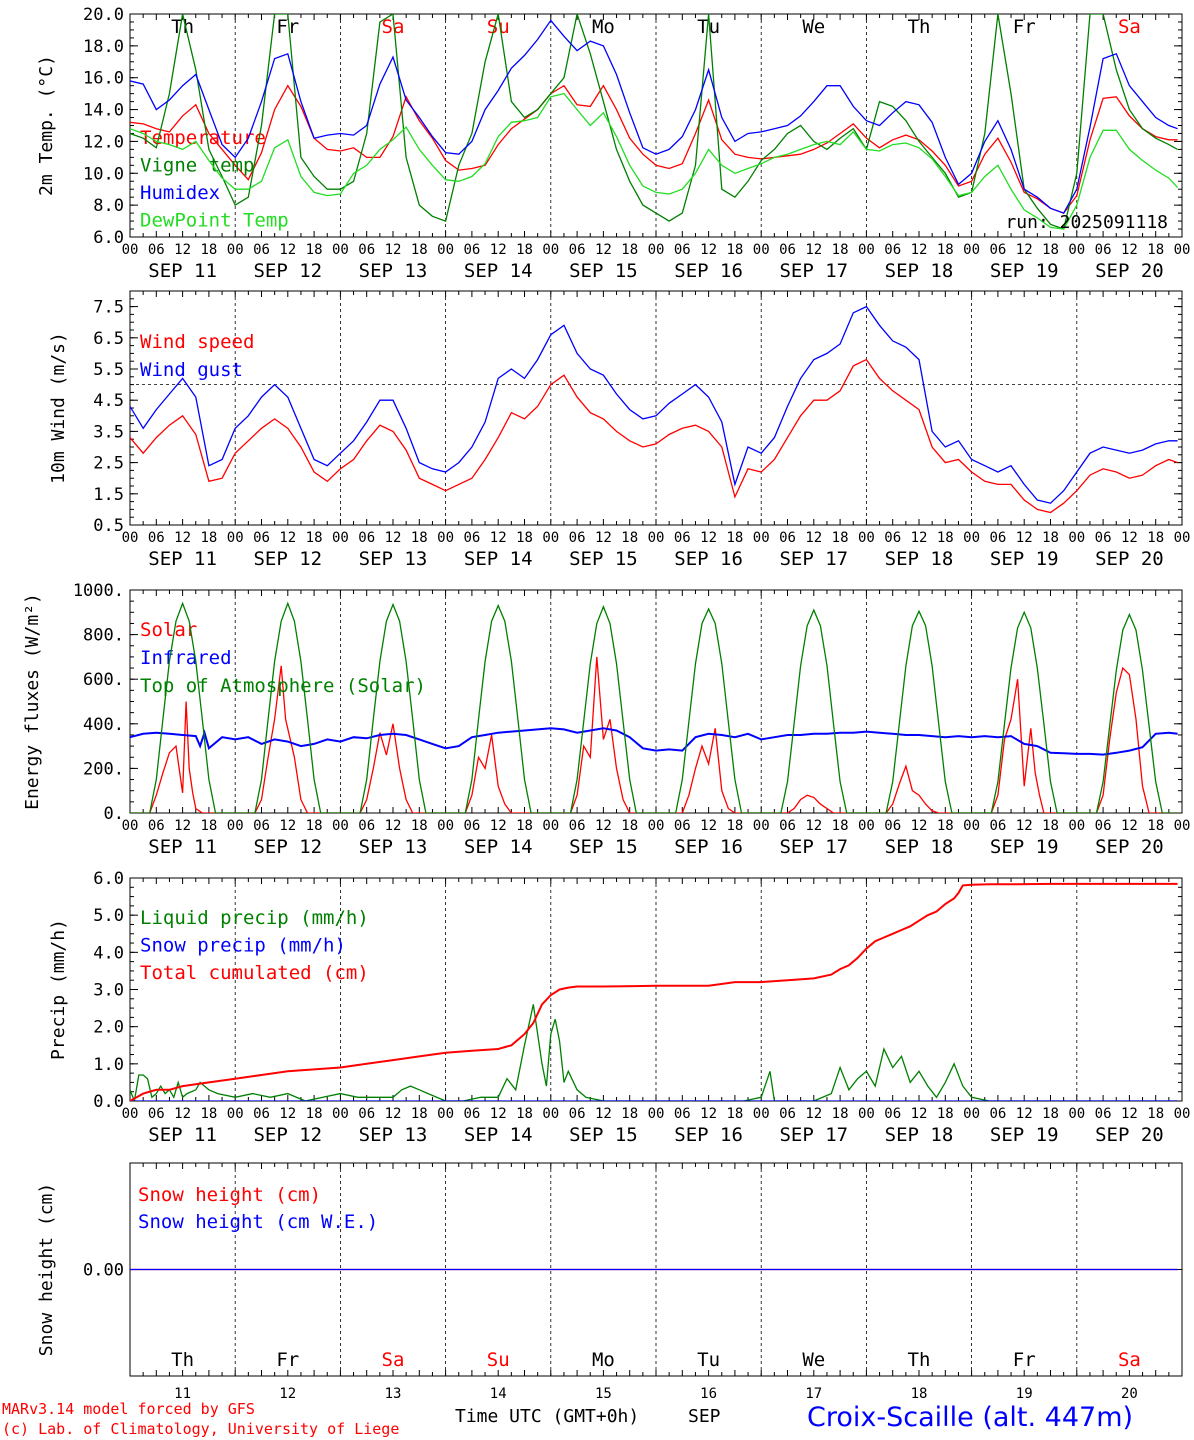 The width and height of the screenshot is (1194, 1440). What do you see at coordinates (46, 125) in the screenshot?
I see `y-axis-label: 2m Temp. (°C)` at bounding box center [46, 125].